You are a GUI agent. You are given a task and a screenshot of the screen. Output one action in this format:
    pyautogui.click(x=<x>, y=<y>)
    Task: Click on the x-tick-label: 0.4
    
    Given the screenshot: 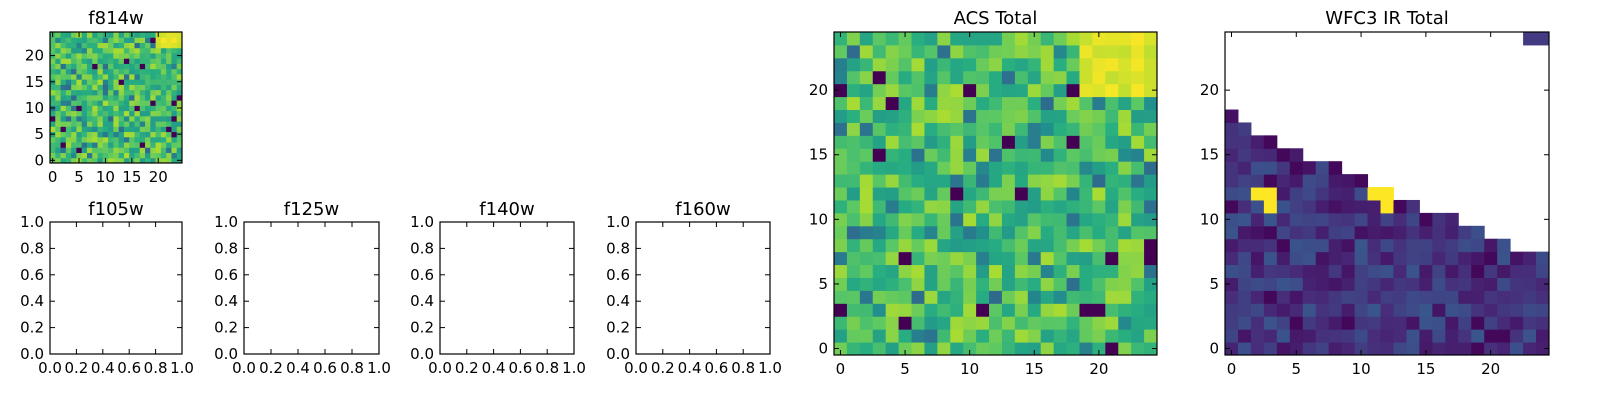 What is the action you would take?
    pyautogui.click(x=298, y=368)
    